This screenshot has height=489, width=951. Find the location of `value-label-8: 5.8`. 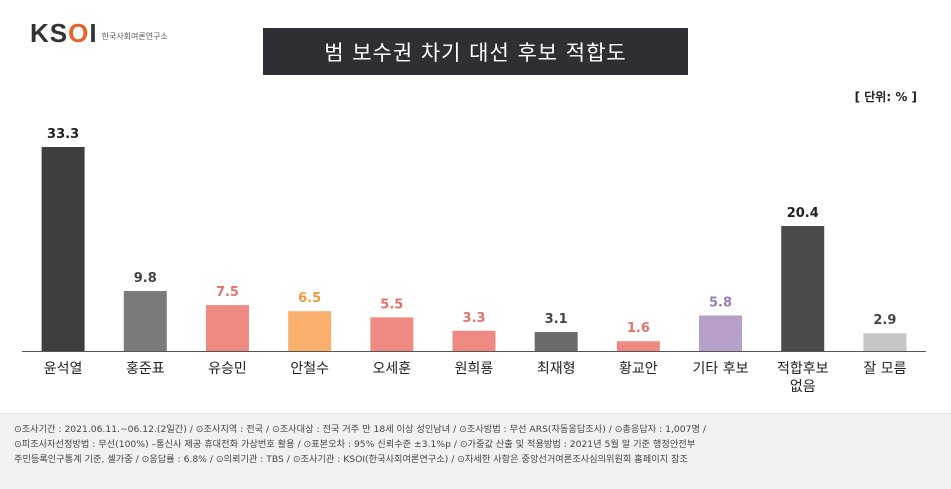

value-label-8: 5.8 is located at coordinates (720, 302).